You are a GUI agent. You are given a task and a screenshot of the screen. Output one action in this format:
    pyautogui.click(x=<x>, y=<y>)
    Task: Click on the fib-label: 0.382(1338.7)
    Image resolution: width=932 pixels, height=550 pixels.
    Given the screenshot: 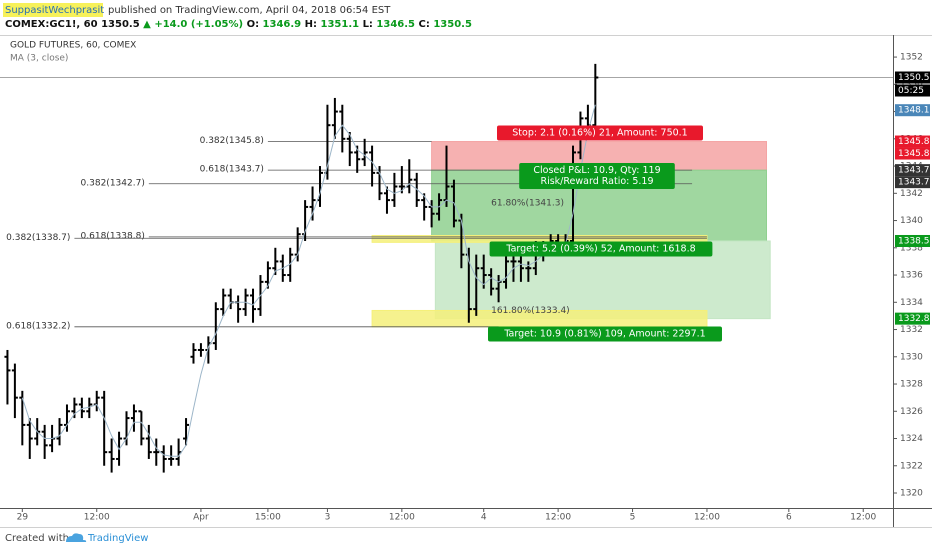 What is the action you would take?
    pyautogui.click(x=38, y=238)
    